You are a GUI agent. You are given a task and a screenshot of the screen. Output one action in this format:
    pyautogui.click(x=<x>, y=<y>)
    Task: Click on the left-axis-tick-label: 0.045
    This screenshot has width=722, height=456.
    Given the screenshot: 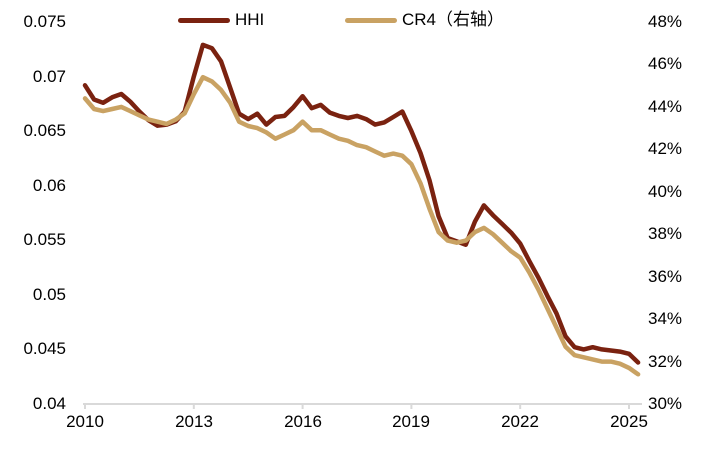 What is the action you would take?
    pyautogui.click(x=44, y=348)
    